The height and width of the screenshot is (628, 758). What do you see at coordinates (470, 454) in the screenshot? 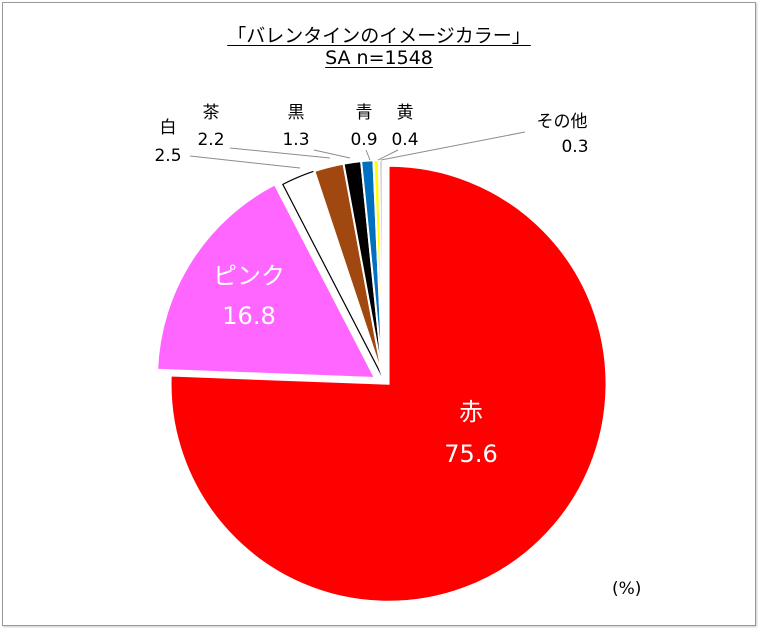
I see `slice-value-0: 75.6` at bounding box center [470, 454].